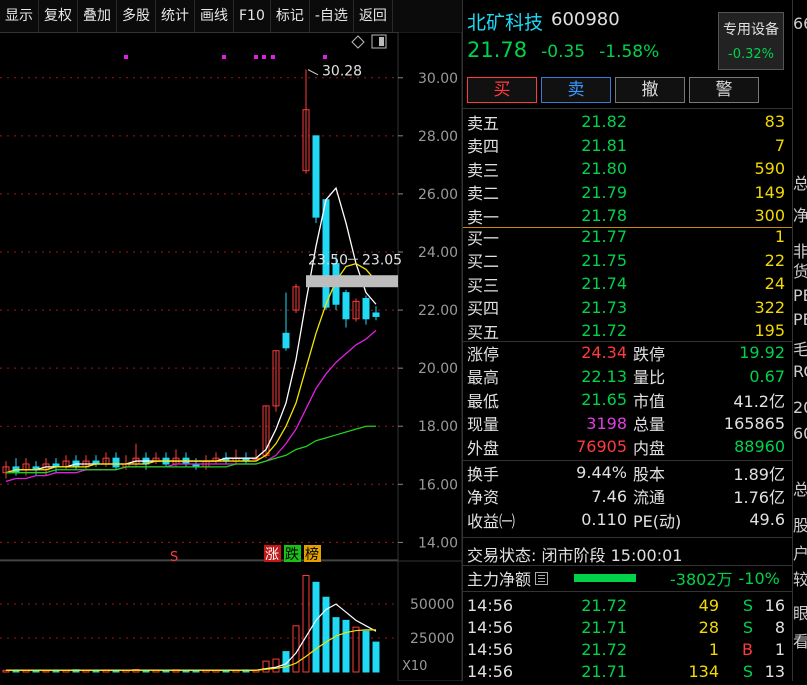 The image size is (807, 685). Describe the element at coordinates (649, 498) in the screenshot. I see `stat-label: 流通` at that location.